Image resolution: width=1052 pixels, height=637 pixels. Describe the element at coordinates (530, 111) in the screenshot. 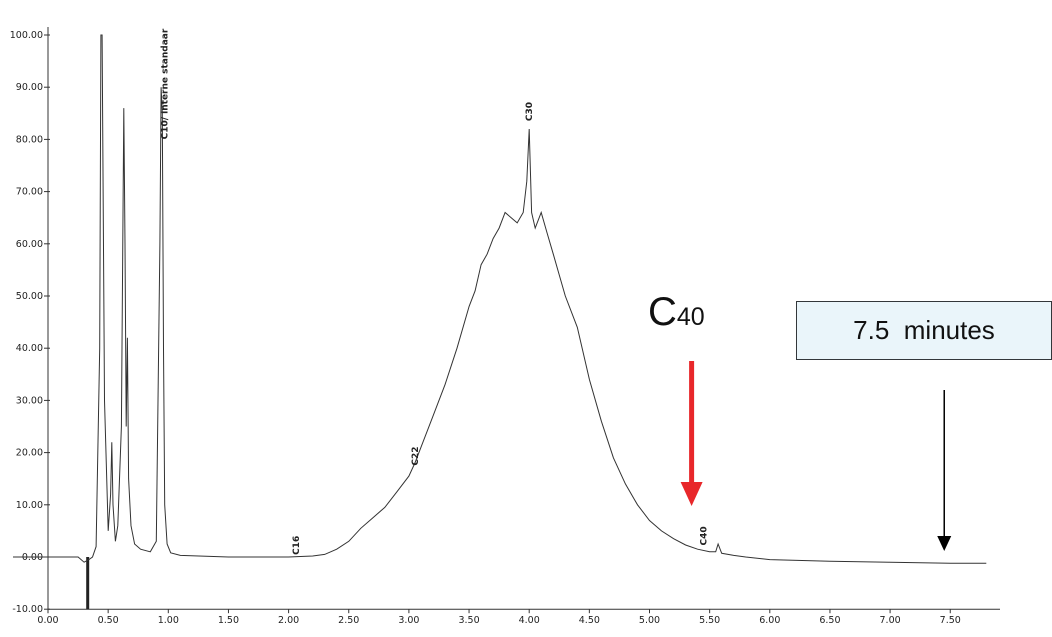

I see `peak-label: C30` at that location.